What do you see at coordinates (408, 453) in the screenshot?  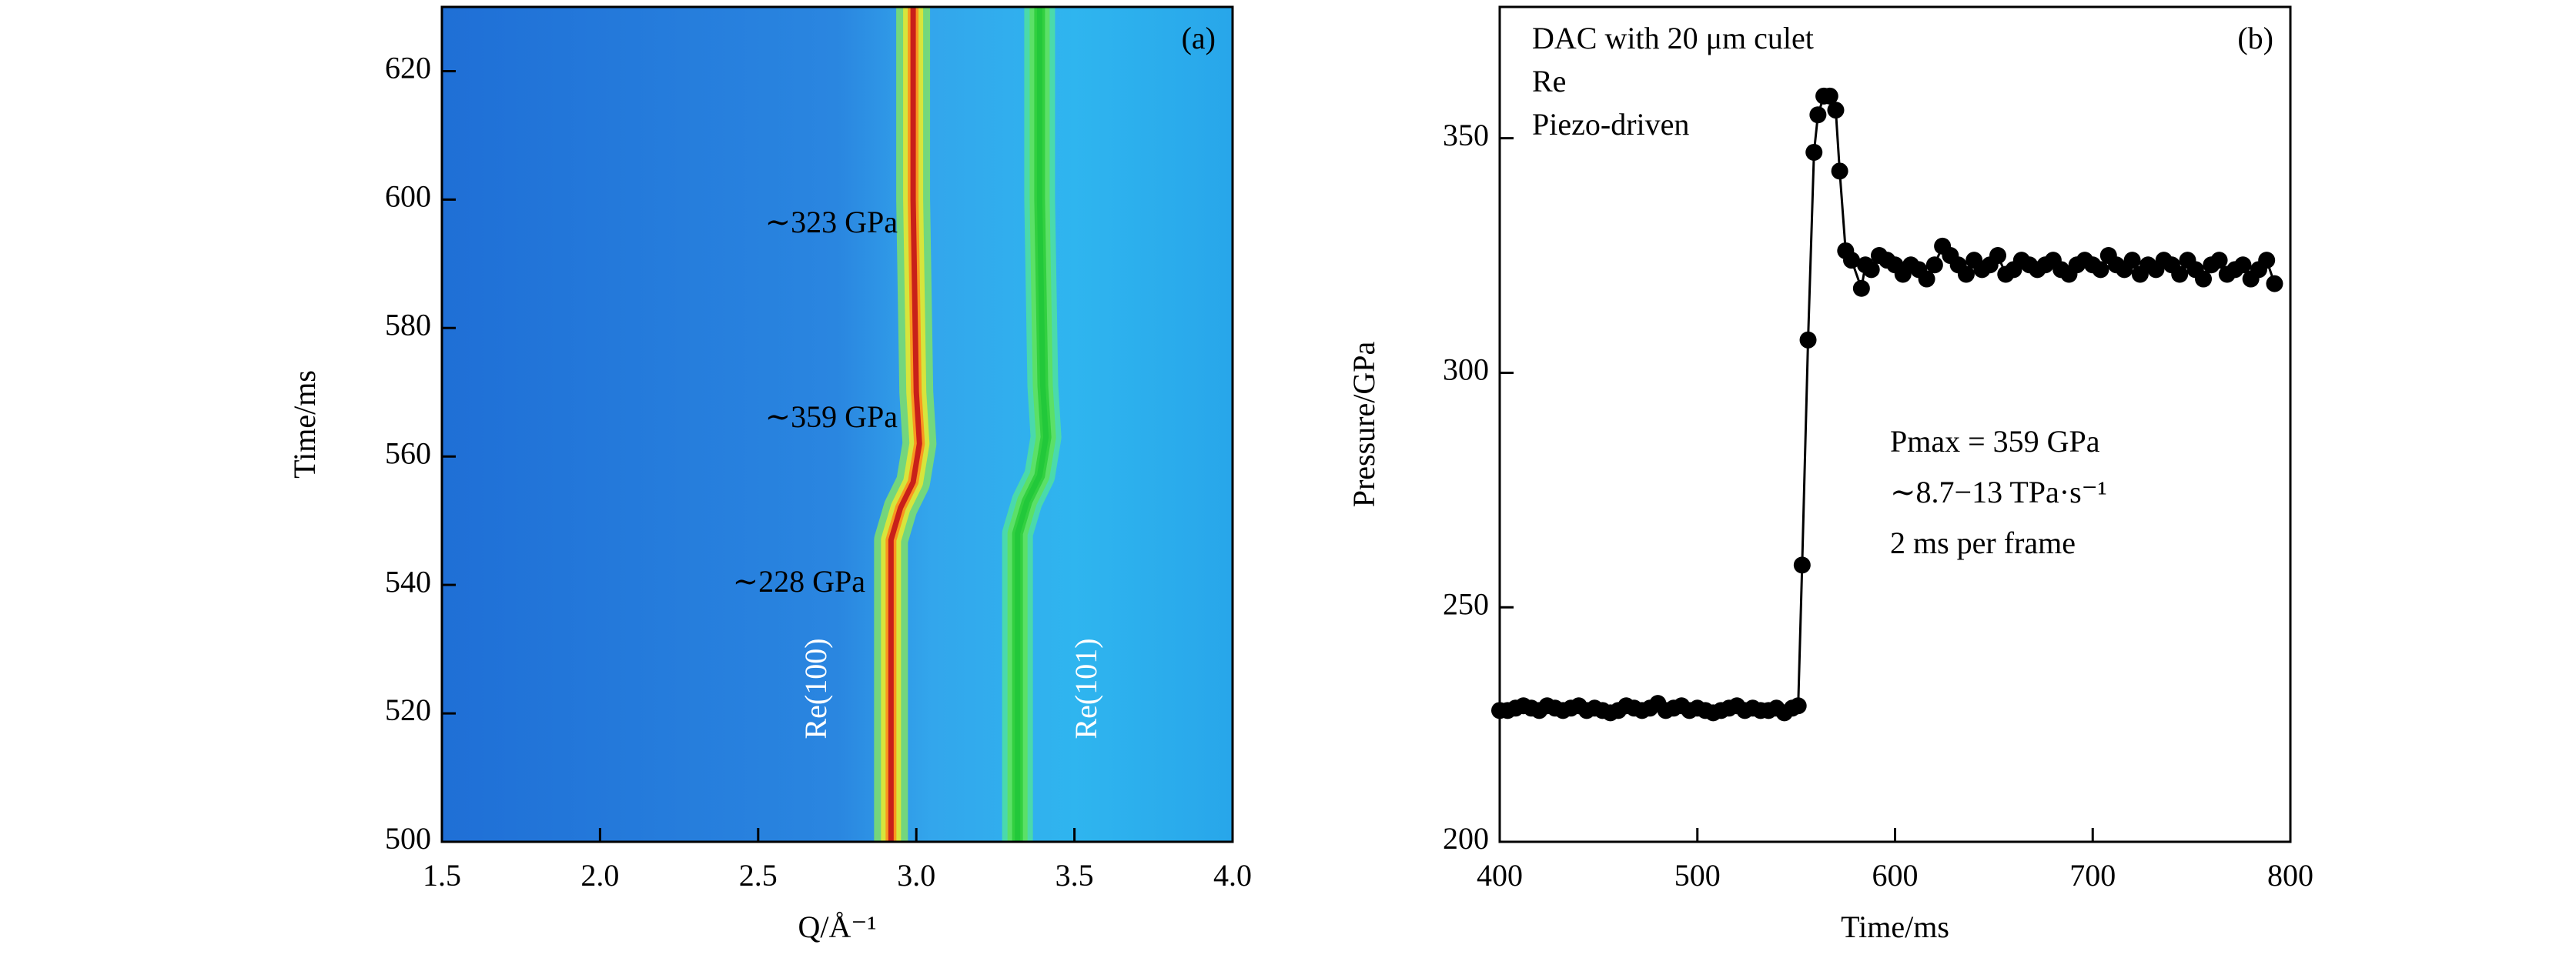 I see `y-tick-label: 560` at bounding box center [408, 453].